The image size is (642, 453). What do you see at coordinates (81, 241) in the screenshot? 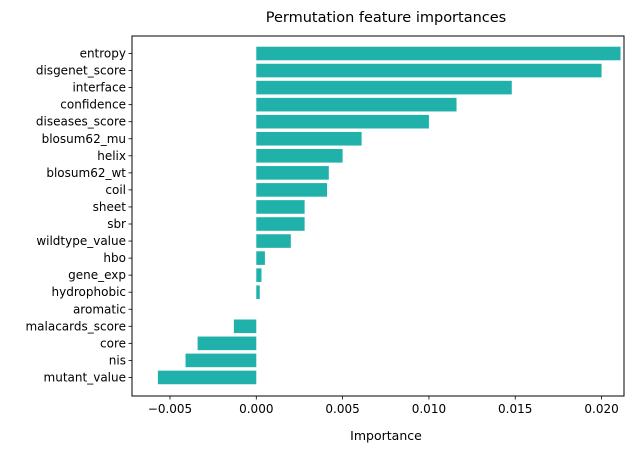
I see `y-tick-label: wildtype_value` at bounding box center [81, 241].